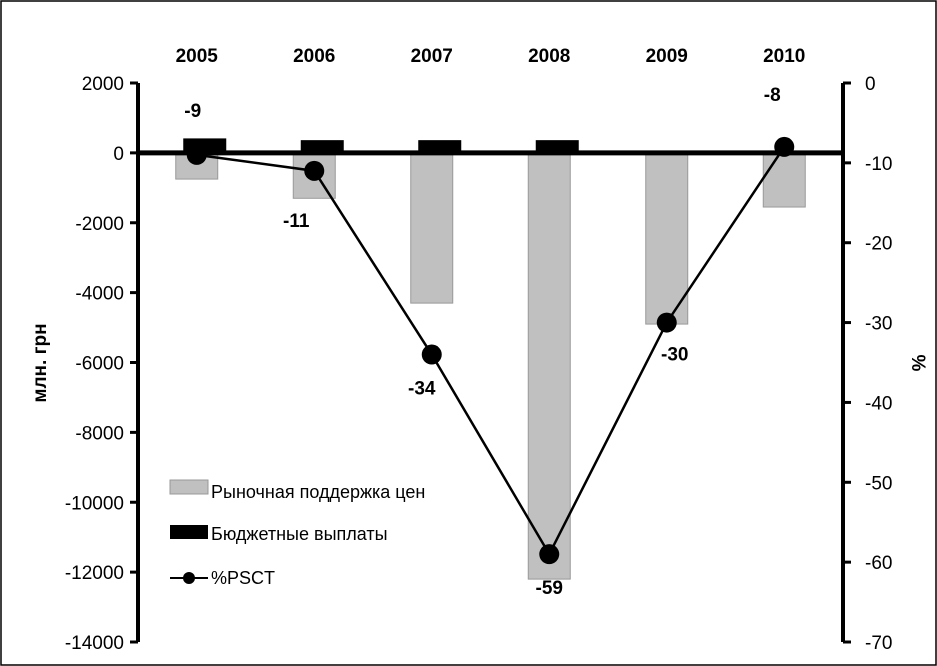 The height and width of the screenshot is (666, 937). I want to click on right-tick-label: -30, so click(878, 324).